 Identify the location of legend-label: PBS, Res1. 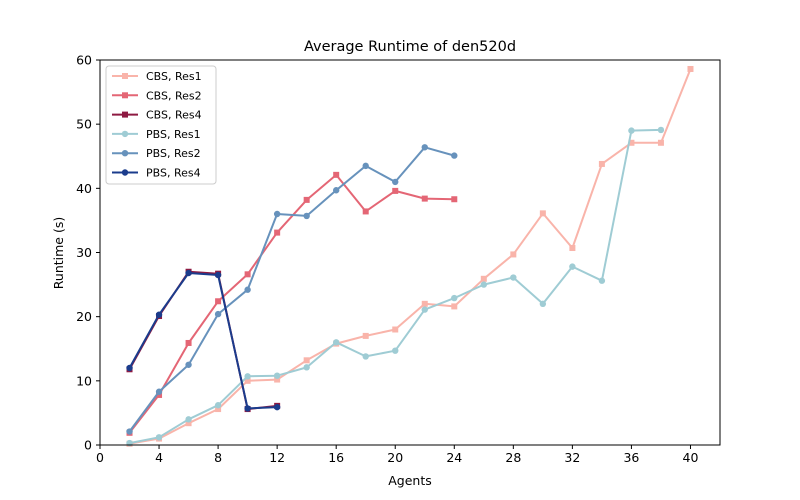
(173, 134).